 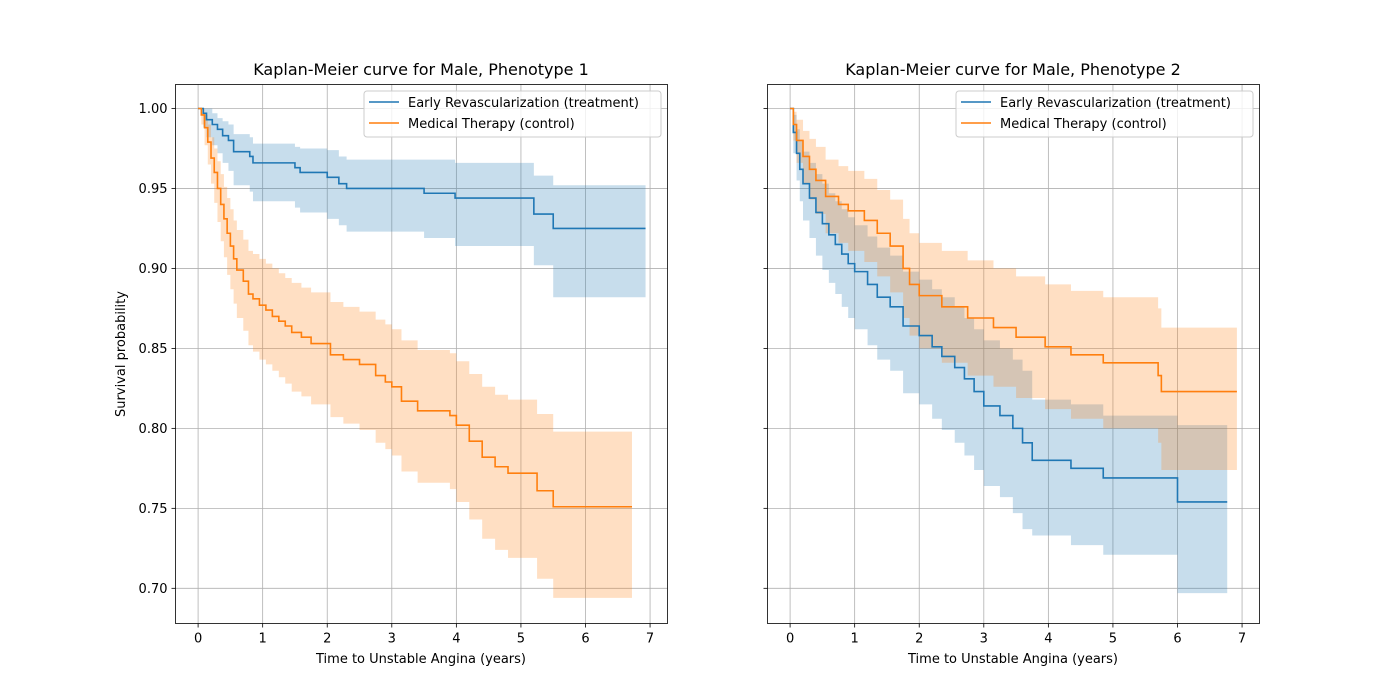 I want to click on confidence-band-treatment, so click(x=422, y=203).